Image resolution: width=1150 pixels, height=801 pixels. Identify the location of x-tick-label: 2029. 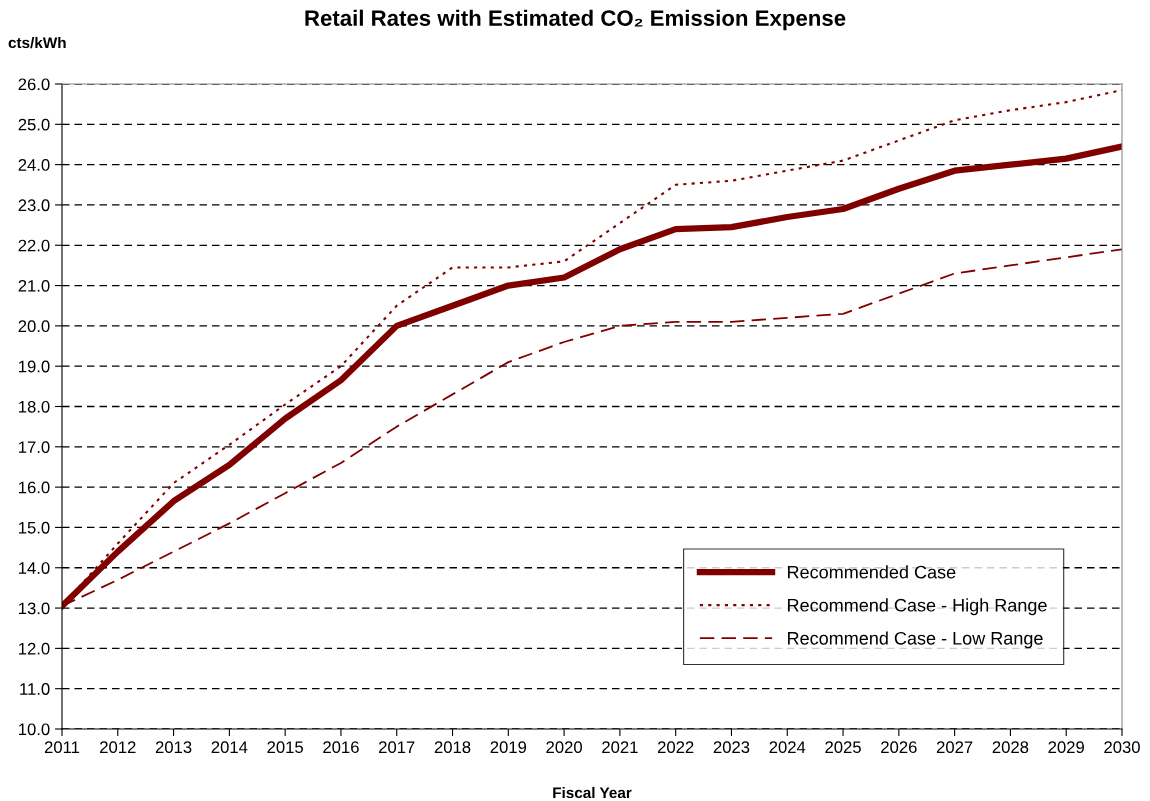
(1066, 747).